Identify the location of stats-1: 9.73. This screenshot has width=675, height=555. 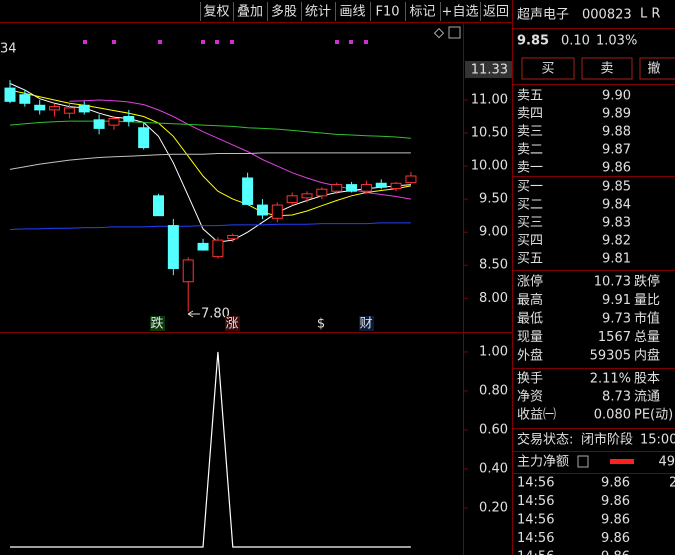
(616, 319).